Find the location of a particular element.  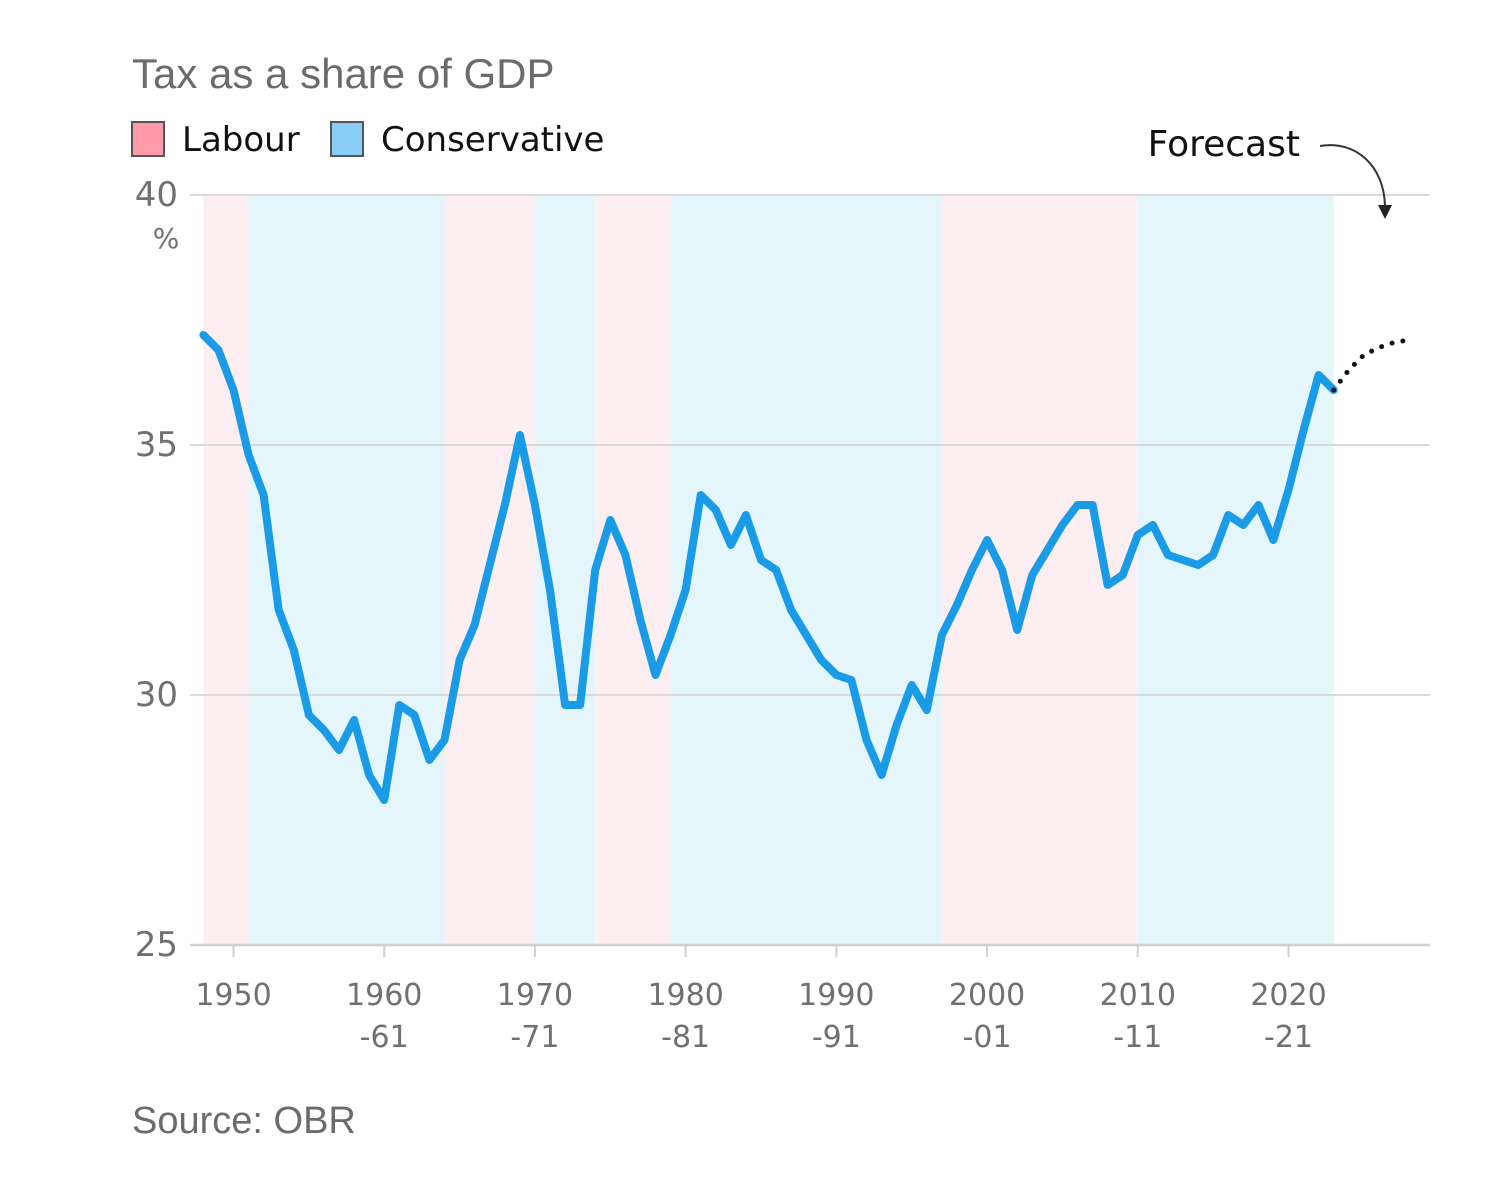

x-tick-label-1990: 1990 is located at coordinates (836, 995).